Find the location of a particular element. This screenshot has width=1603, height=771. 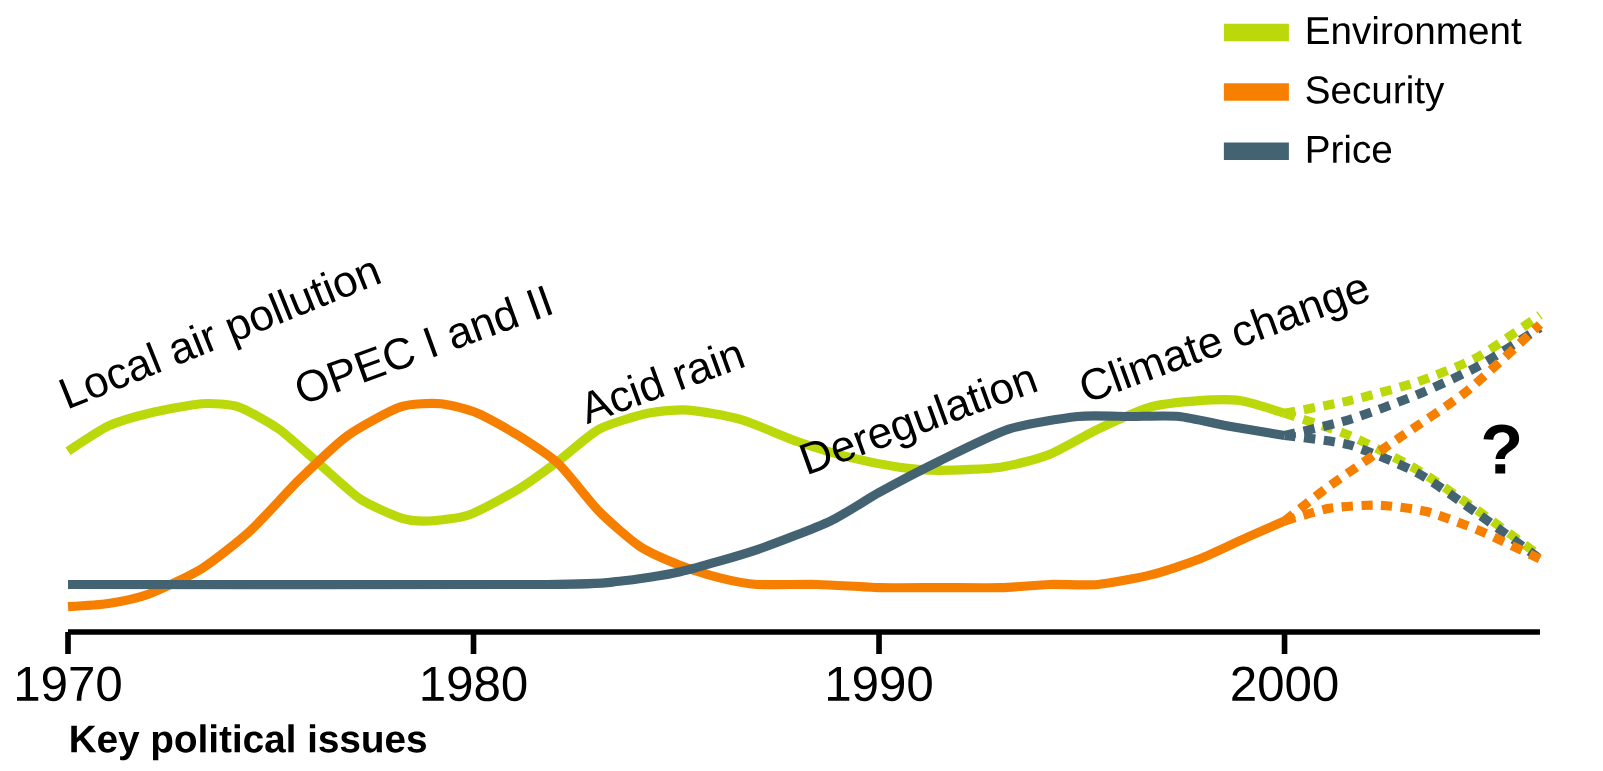

x-tick-label: 1990 is located at coordinates (880, 684).